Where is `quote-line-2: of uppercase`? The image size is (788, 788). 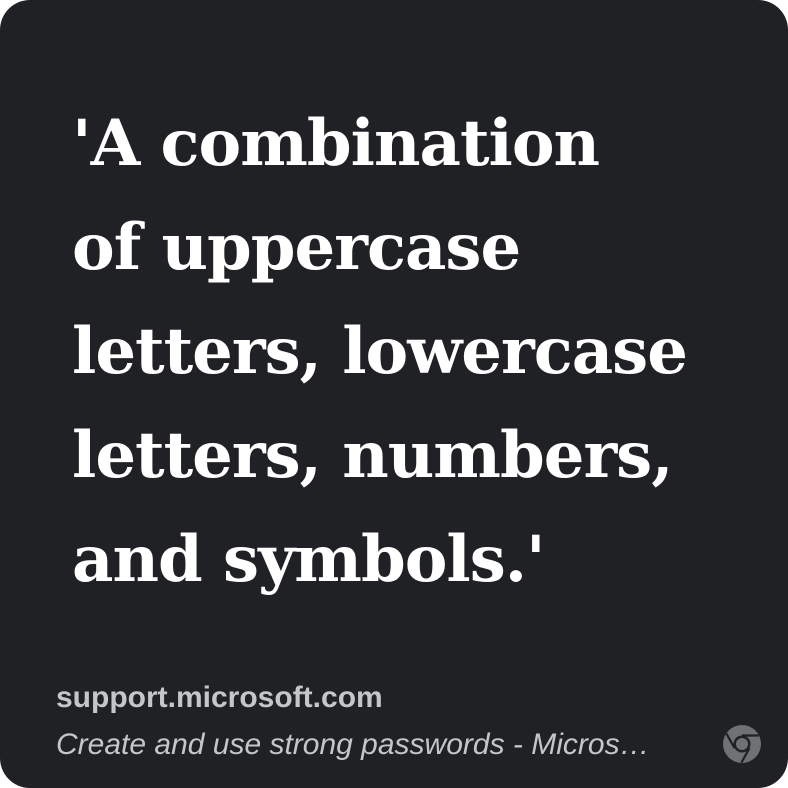
quote-line-2: of uppercase is located at coordinates (296, 247).